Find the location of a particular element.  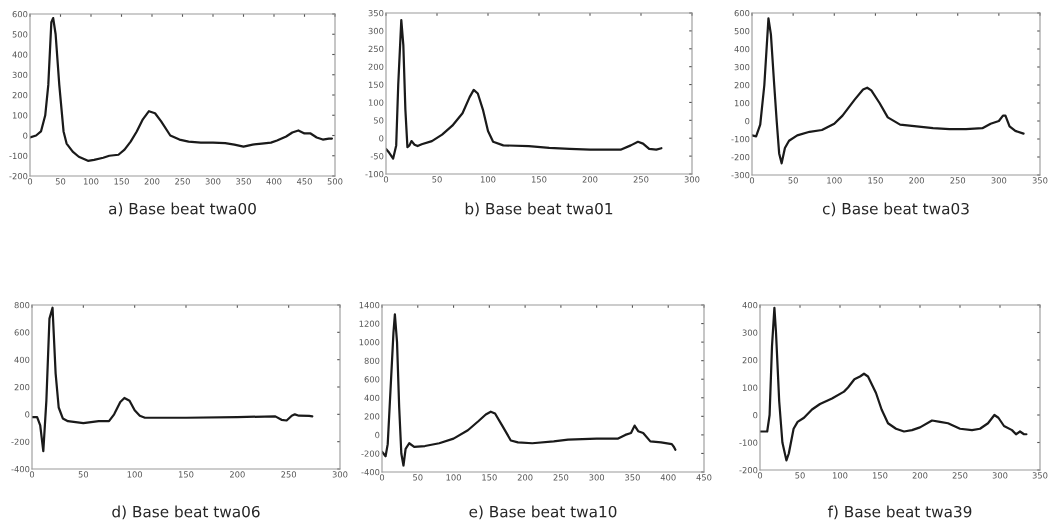

x-tick-label: 500 is located at coordinates (335, 181).